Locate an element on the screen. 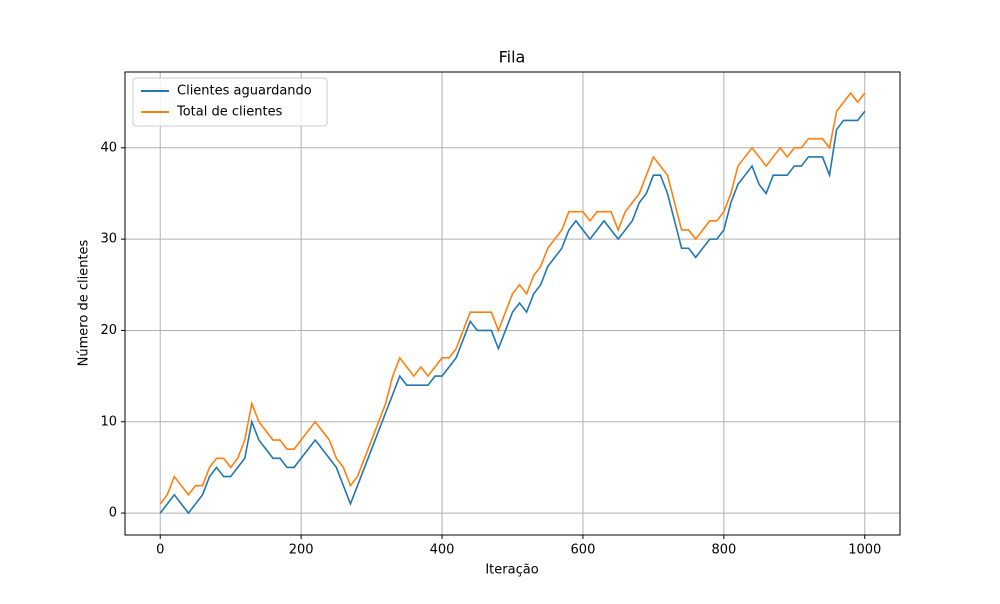 This screenshot has height=604, width=1000. x-tick-label: 0 is located at coordinates (160, 550).